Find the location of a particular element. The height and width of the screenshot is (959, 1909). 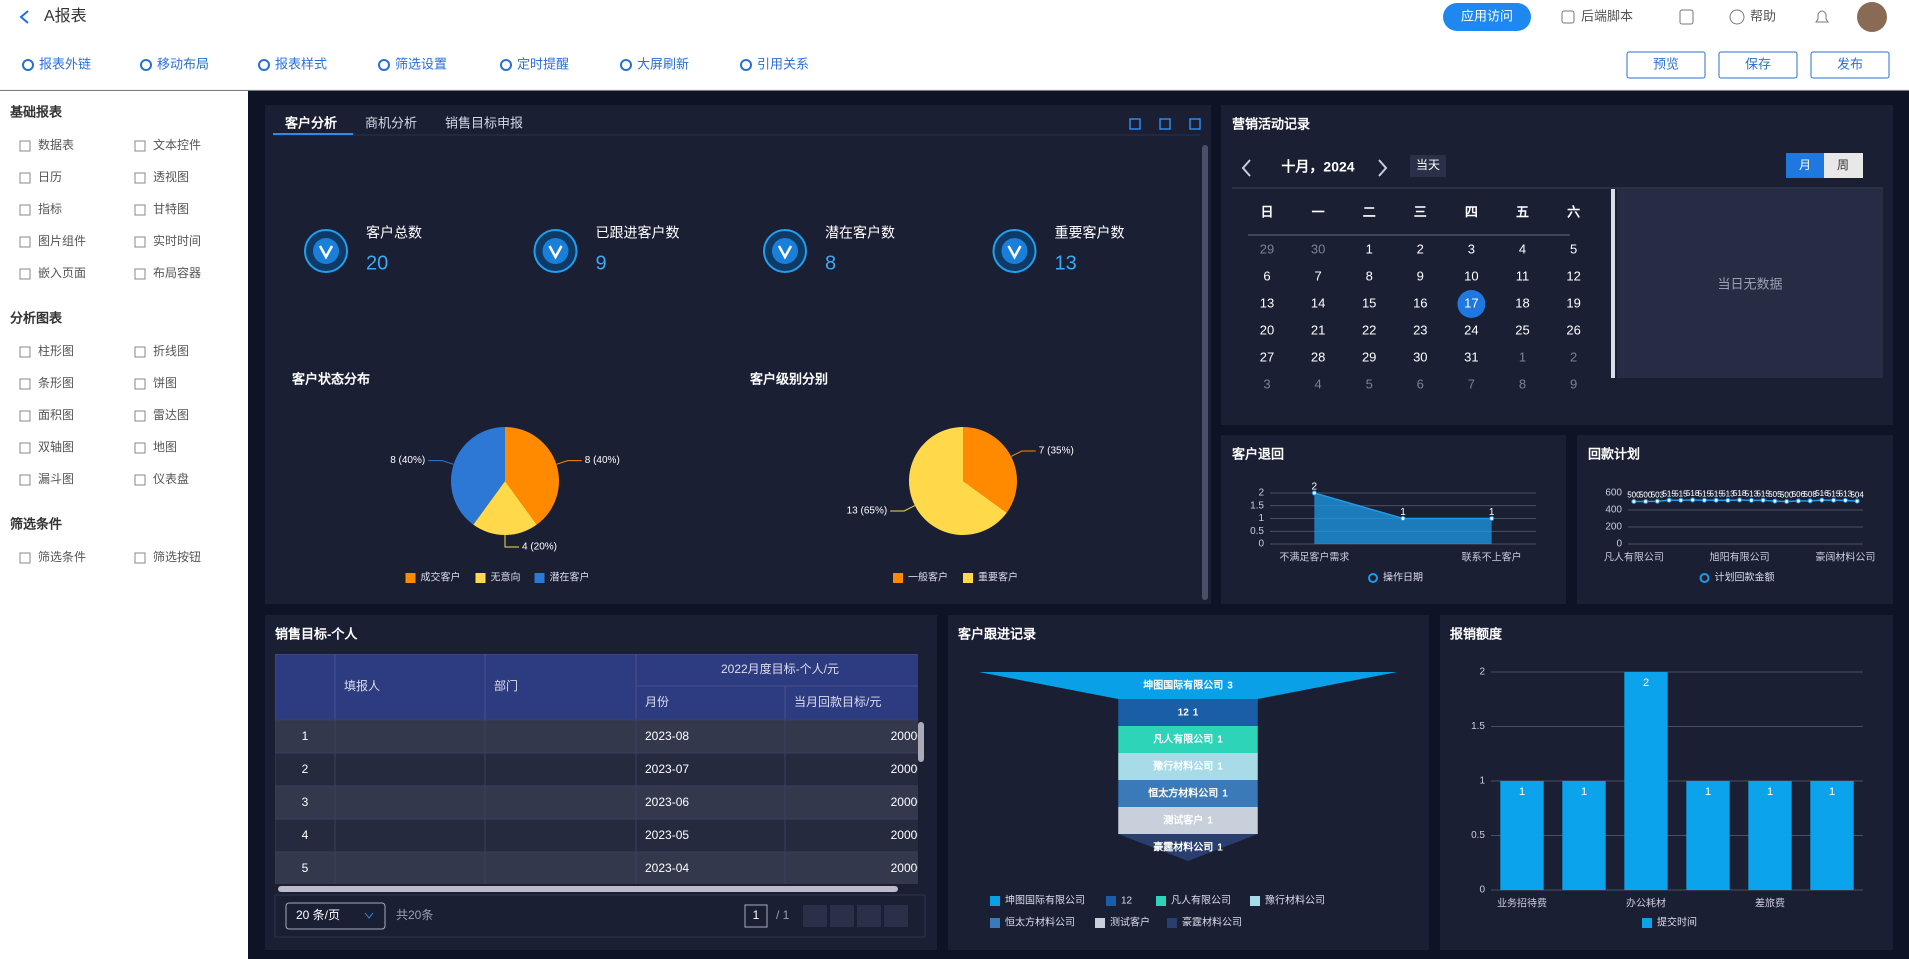

toolbar-item: 报表样式 is located at coordinates (301, 63).